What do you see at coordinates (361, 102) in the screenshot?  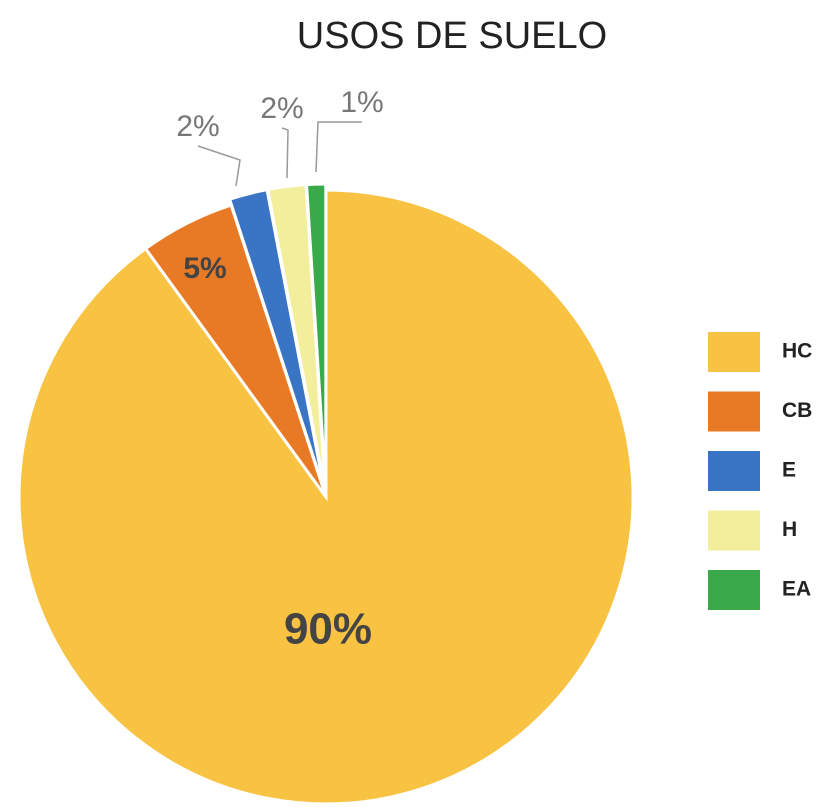 I see `data-label: 1%` at bounding box center [361, 102].